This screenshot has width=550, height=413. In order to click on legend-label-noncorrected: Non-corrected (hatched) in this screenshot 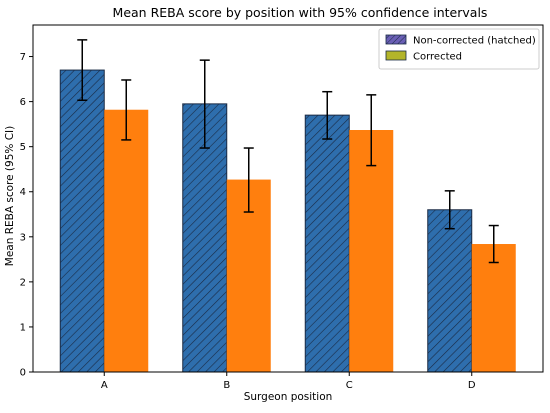, I will do `click(474, 41)`.